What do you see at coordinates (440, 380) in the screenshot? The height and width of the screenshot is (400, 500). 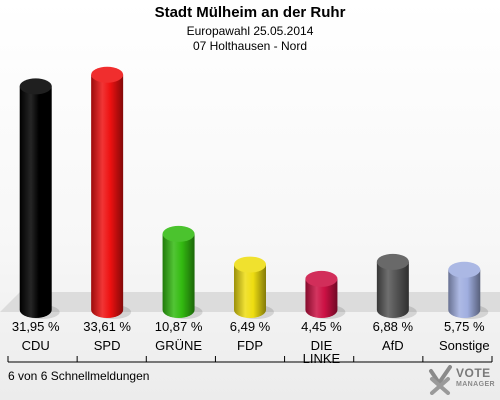 I see `checkmark-x-icon` at bounding box center [440, 380].